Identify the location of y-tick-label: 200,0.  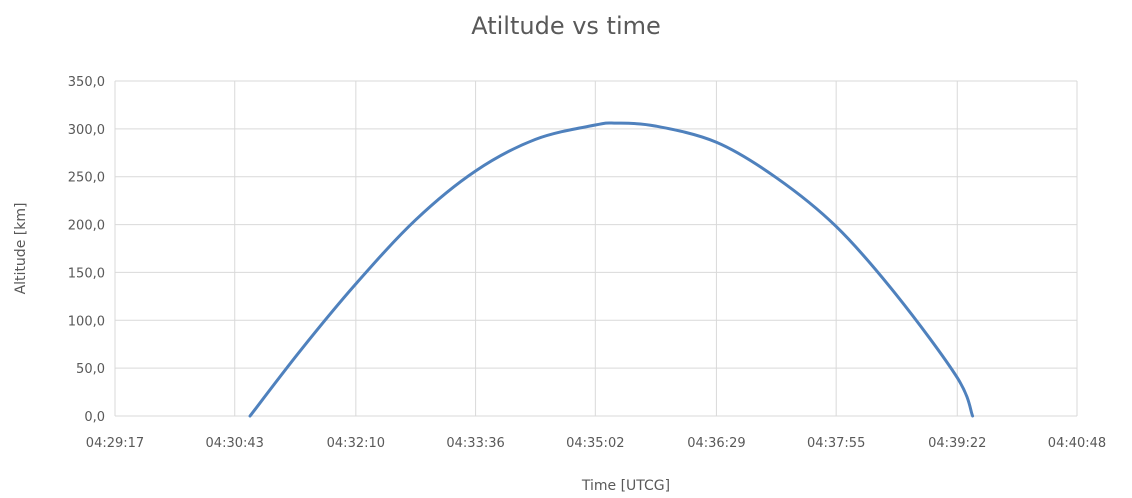
(86, 226).